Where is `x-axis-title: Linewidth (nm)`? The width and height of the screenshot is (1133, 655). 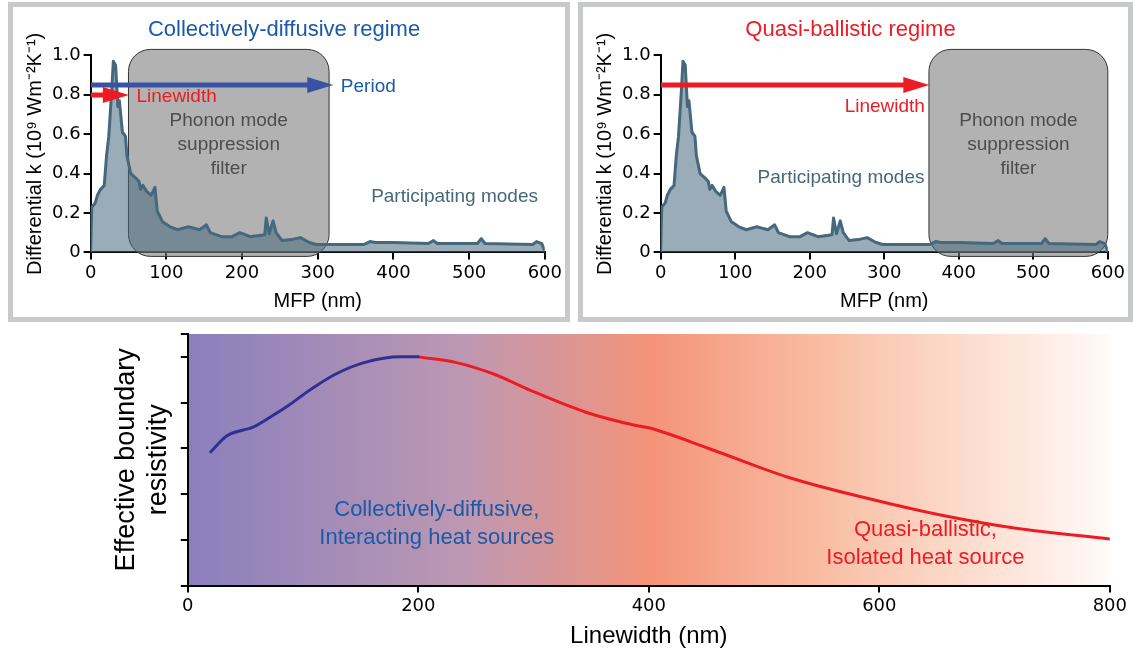 x-axis-title: Linewidth (nm) is located at coordinates (649, 635).